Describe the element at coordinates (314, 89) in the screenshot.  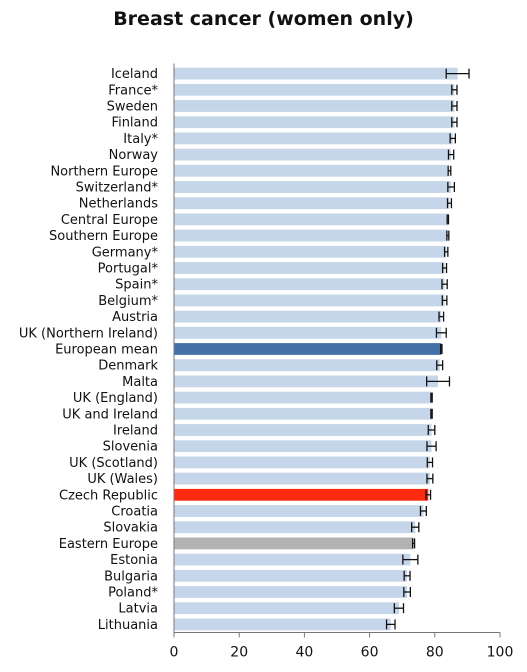
I see `bar-france` at that location.